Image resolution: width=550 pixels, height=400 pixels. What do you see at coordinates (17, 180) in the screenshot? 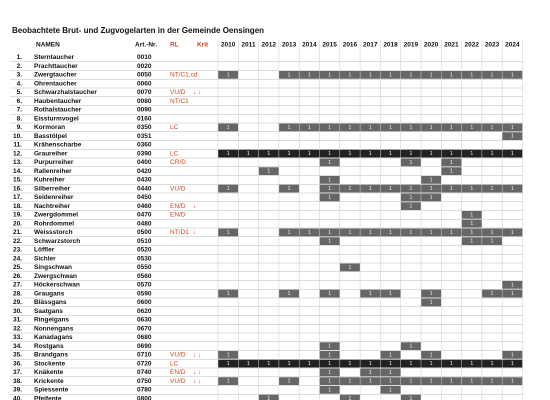
I see `row-number: 15.` at bounding box center [17, 180].